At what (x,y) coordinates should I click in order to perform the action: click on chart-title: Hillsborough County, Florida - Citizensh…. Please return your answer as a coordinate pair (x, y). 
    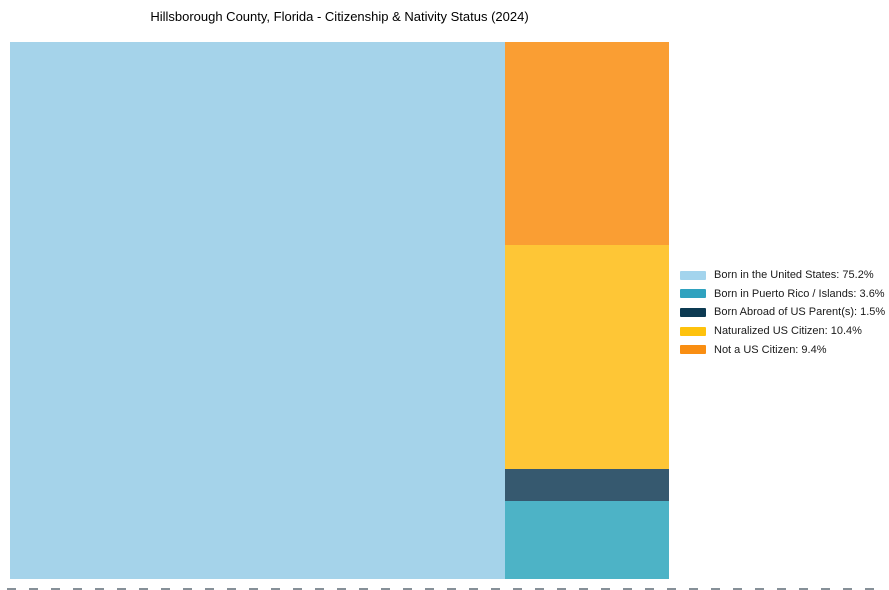
    Looking at the image, I should click on (339, 16).